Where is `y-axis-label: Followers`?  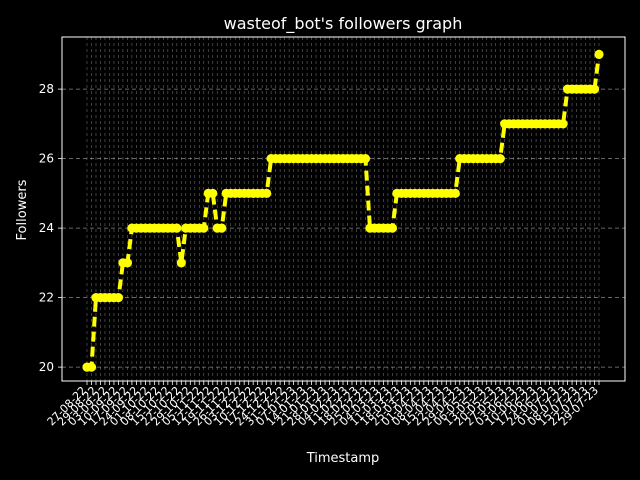
y-axis-label: Followers is located at coordinates (22, 209).